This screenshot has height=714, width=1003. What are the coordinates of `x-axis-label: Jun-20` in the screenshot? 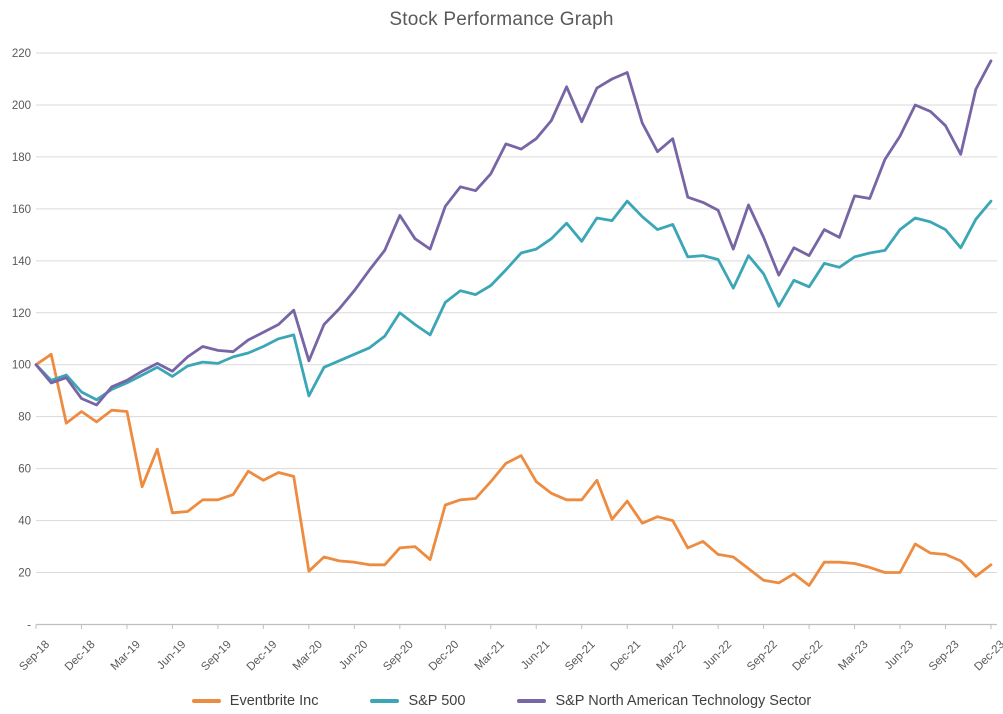 It's located at (353, 655).